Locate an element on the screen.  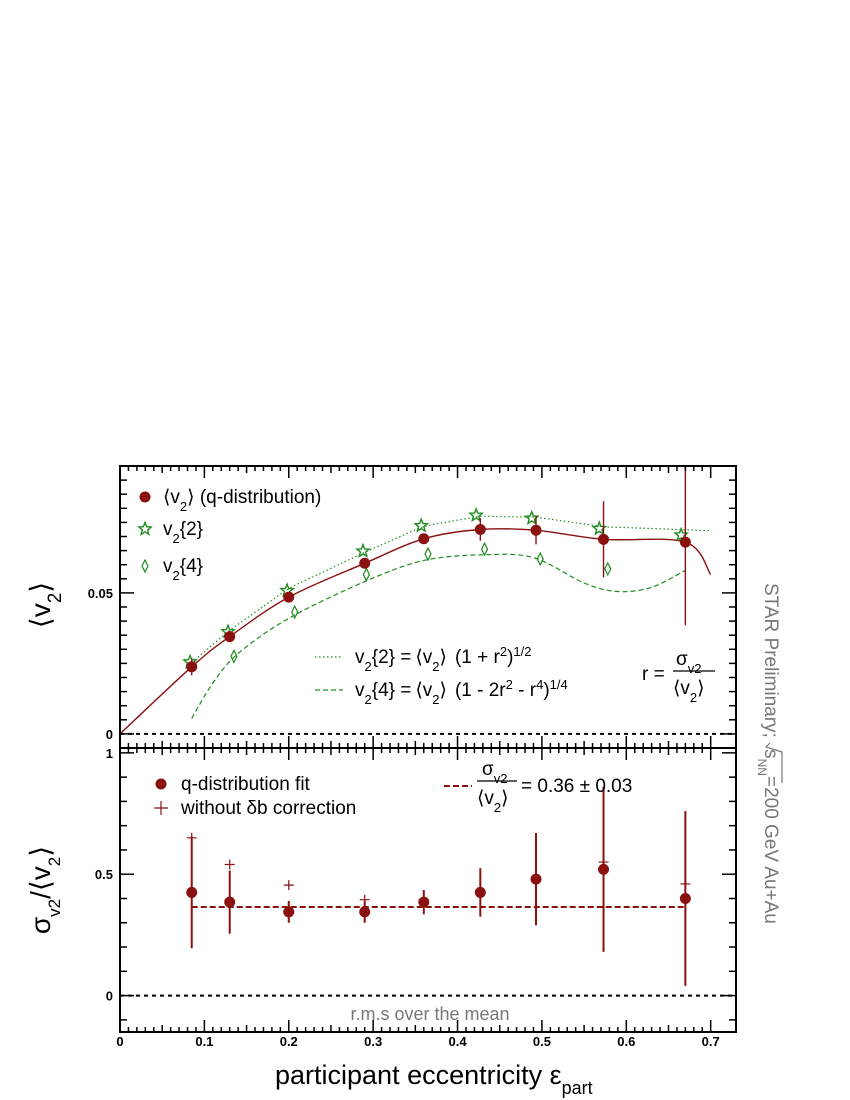
legend-marker-nocorr is located at coordinates (161, 808).